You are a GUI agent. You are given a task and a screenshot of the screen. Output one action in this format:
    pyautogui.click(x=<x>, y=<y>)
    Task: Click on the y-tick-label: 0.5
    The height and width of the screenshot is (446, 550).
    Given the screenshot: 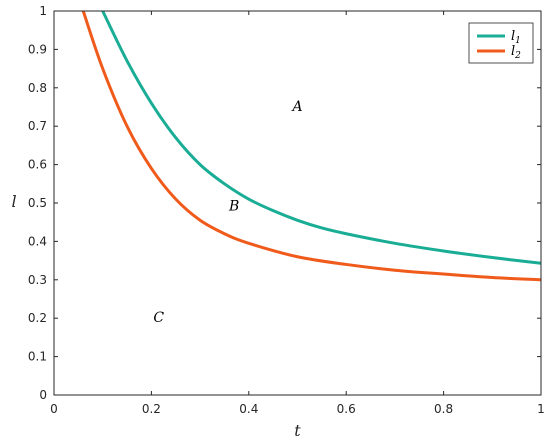 What is the action you would take?
    pyautogui.click(x=37, y=203)
    